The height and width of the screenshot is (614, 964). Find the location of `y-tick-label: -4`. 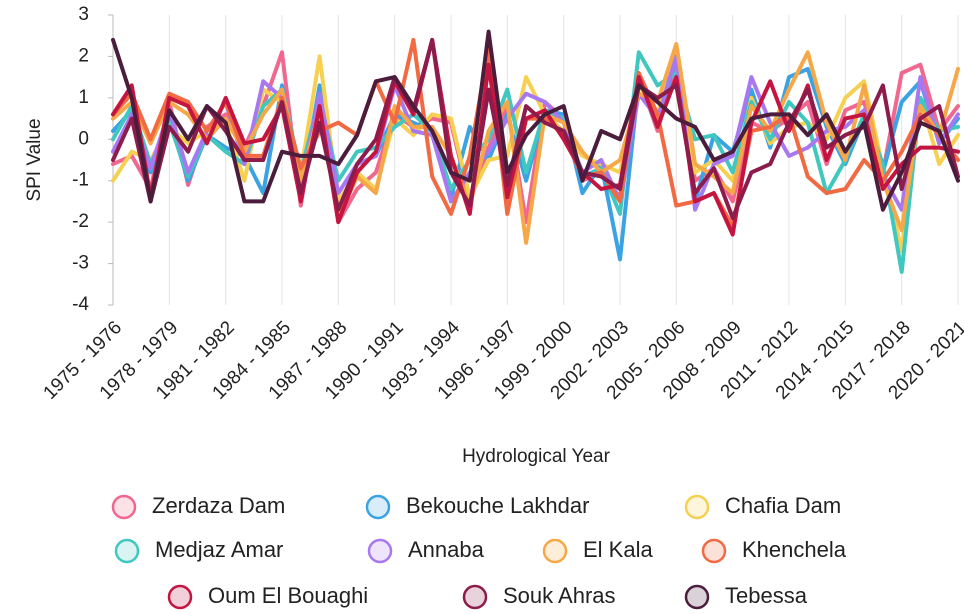

y-tick-label: -4 is located at coordinates (80, 304).